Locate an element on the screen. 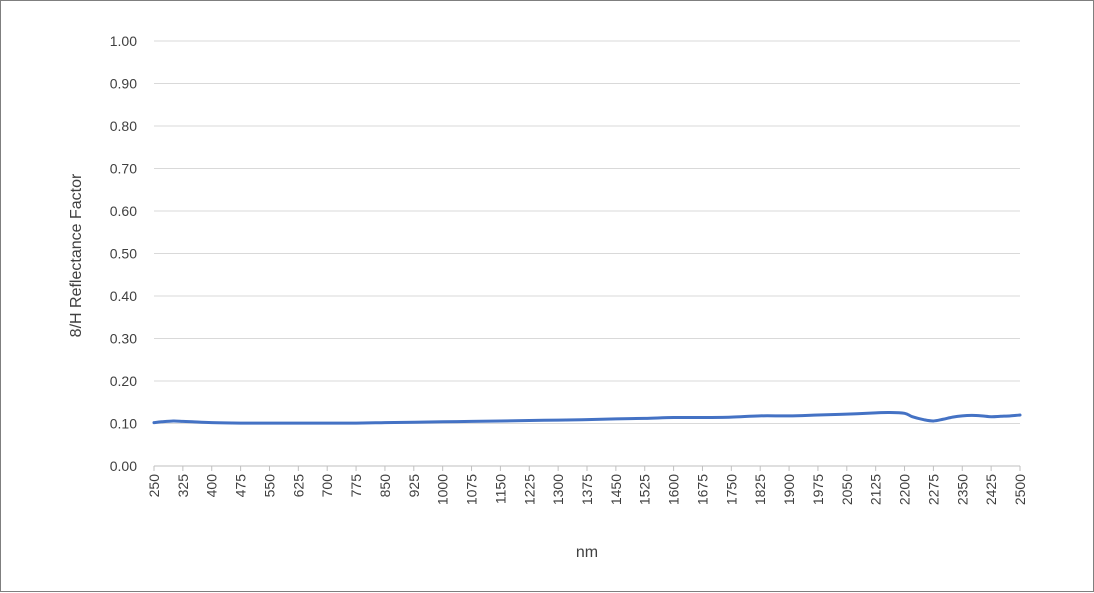  x-tick-label: 1900 is located at coordinates (789, 489).